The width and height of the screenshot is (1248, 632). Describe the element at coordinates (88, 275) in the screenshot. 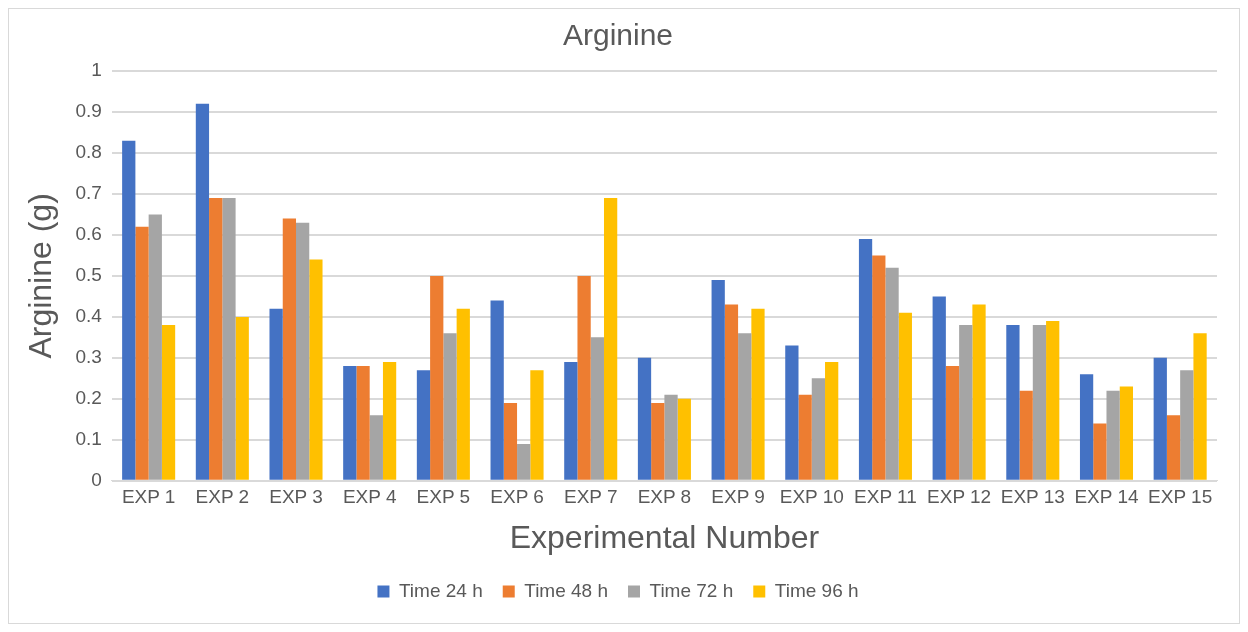

I see `y-tick-label: 0.5` at that location.